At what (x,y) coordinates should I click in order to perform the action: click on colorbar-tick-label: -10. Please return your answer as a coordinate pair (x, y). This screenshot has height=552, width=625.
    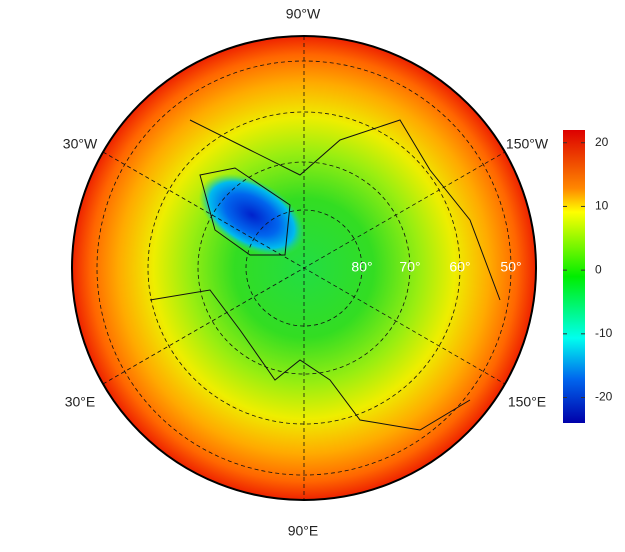
    Looking at the image, I should click on (604, 333).